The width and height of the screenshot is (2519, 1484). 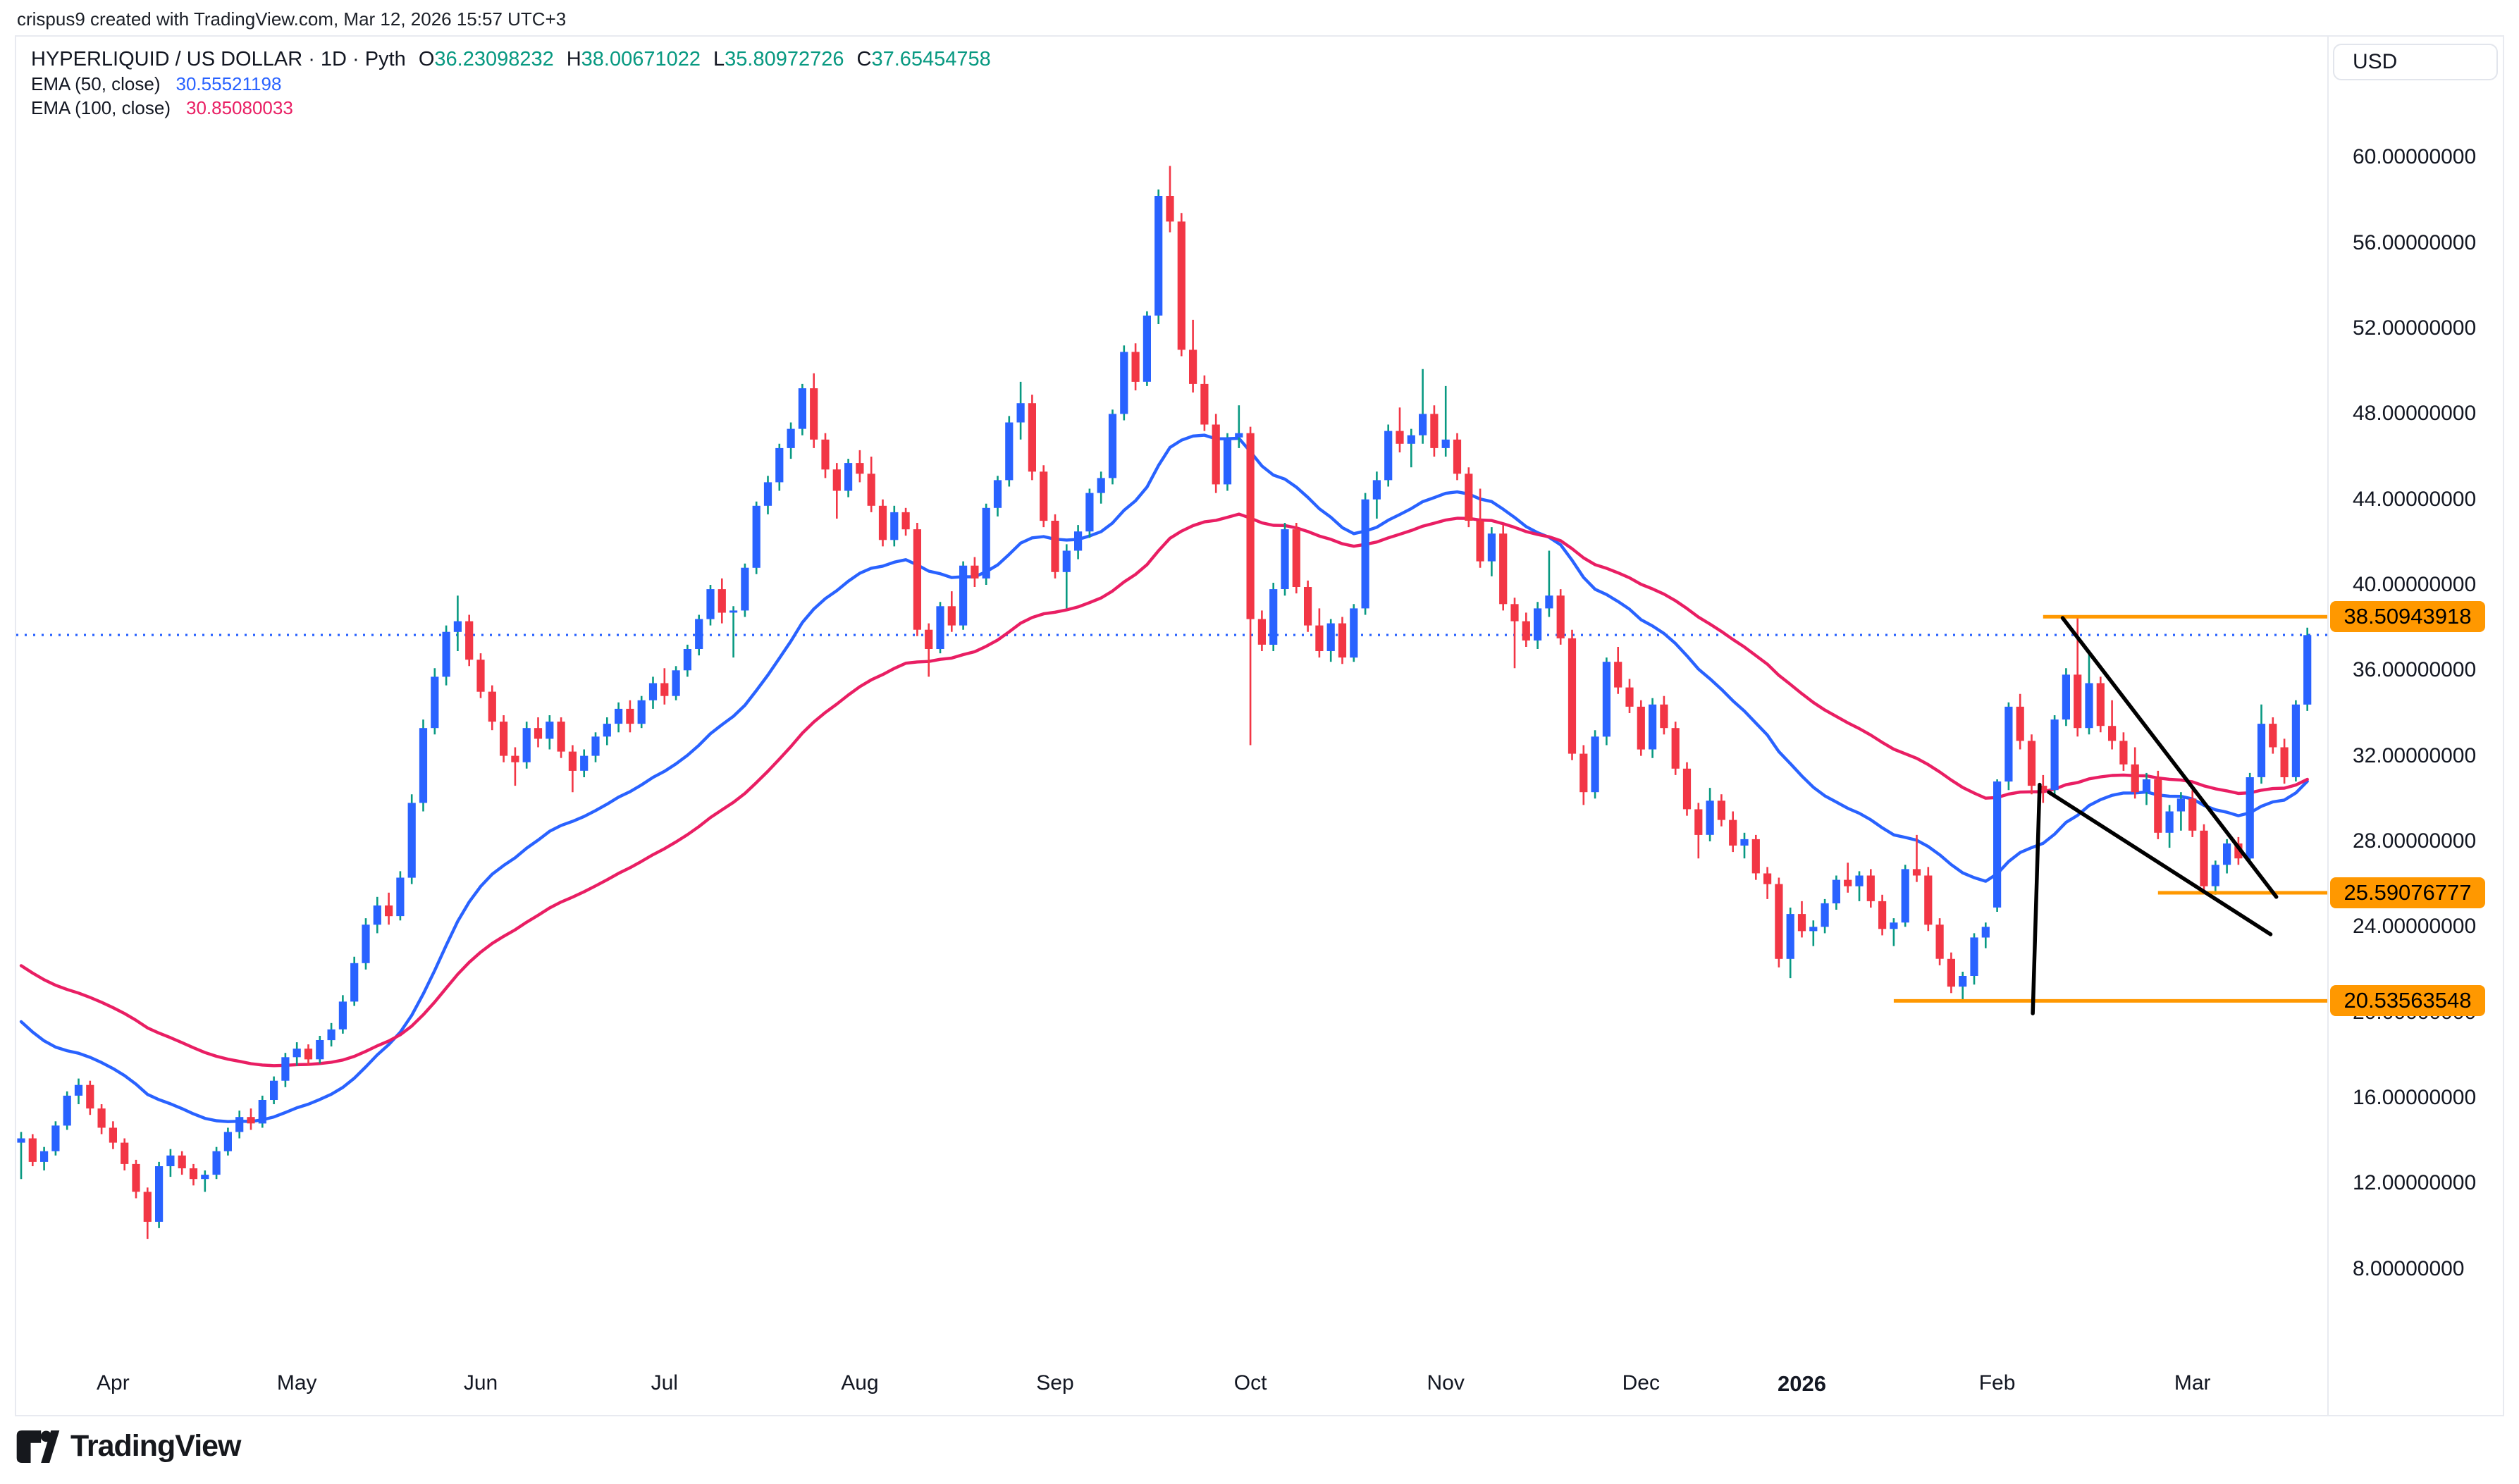 I want to click on time-tick-label: Aug, so click(x=860, y=1383).